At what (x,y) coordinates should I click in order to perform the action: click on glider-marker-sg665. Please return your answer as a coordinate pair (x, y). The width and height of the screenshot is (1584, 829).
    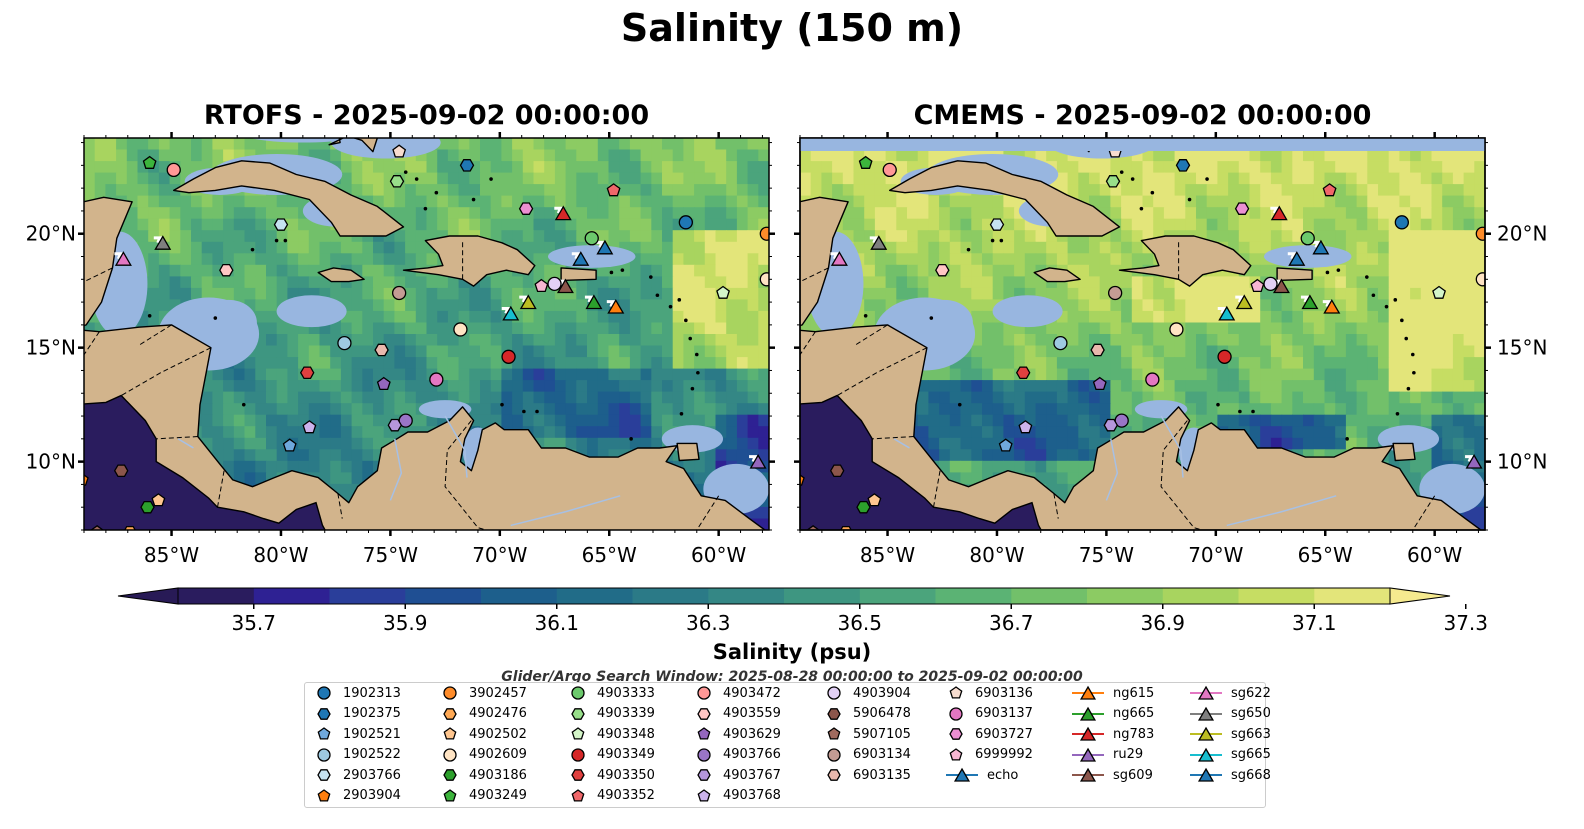
    Looking at the image, I should click on (511, 313).